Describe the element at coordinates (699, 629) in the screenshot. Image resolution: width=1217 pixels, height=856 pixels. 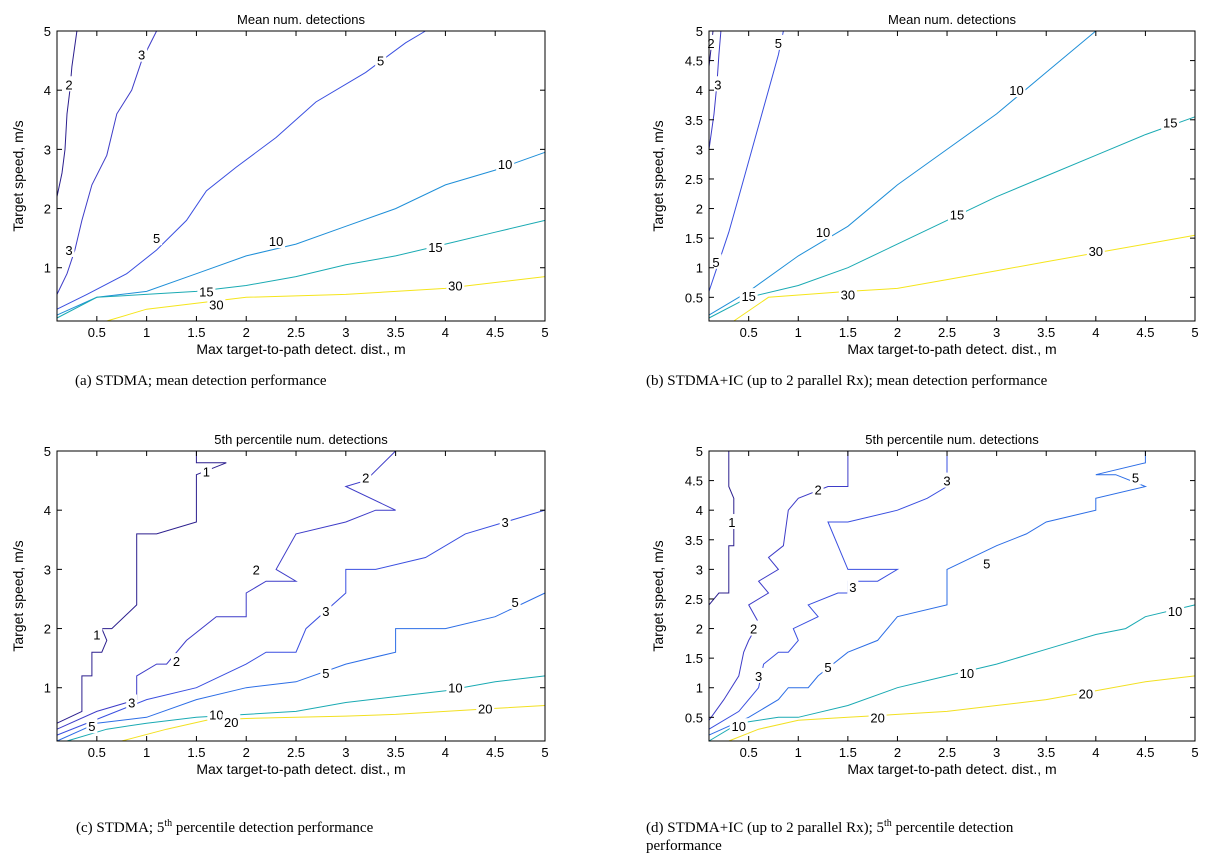
I see `y-tick-label: 2` at that location.